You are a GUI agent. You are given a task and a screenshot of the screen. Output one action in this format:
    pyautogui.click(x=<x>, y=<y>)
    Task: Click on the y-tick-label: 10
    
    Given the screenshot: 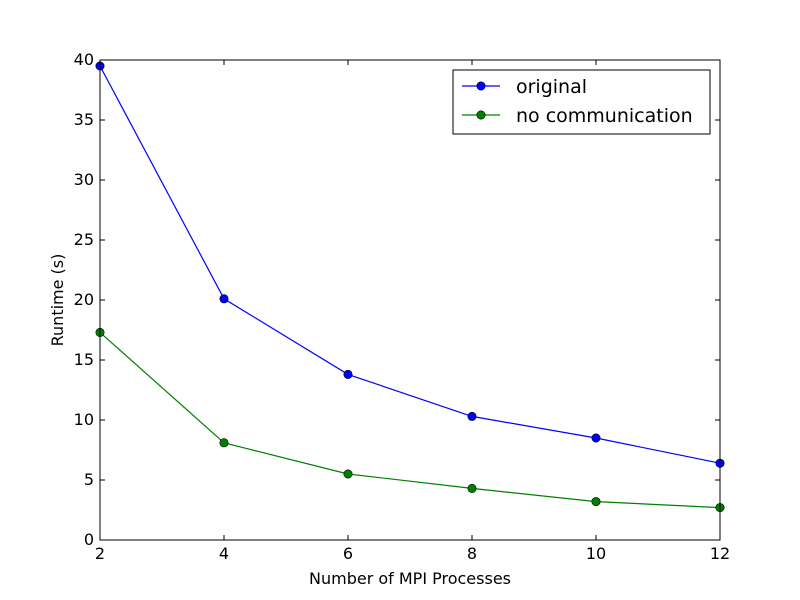 What is the action you would take?
    pyautogui.click(x=84, y=419)
    